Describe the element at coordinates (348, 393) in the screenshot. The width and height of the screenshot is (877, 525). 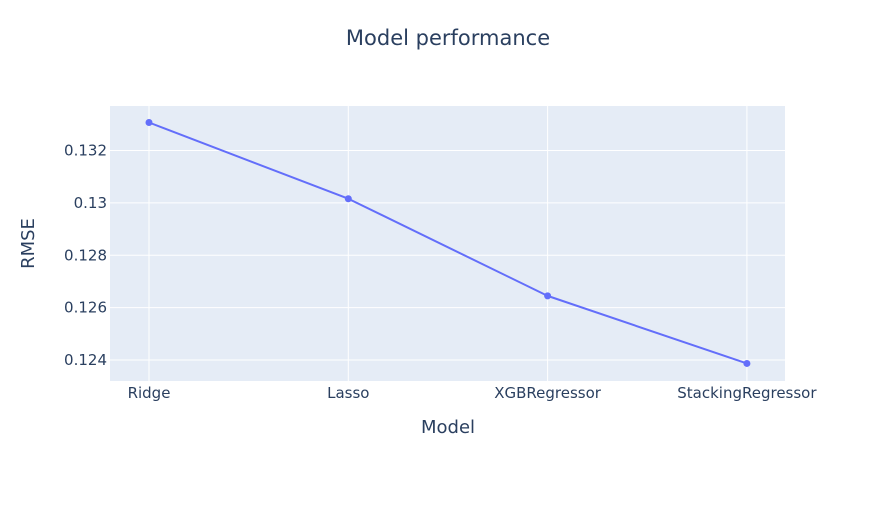
I see `x-tick-label: Lasso` at that location.